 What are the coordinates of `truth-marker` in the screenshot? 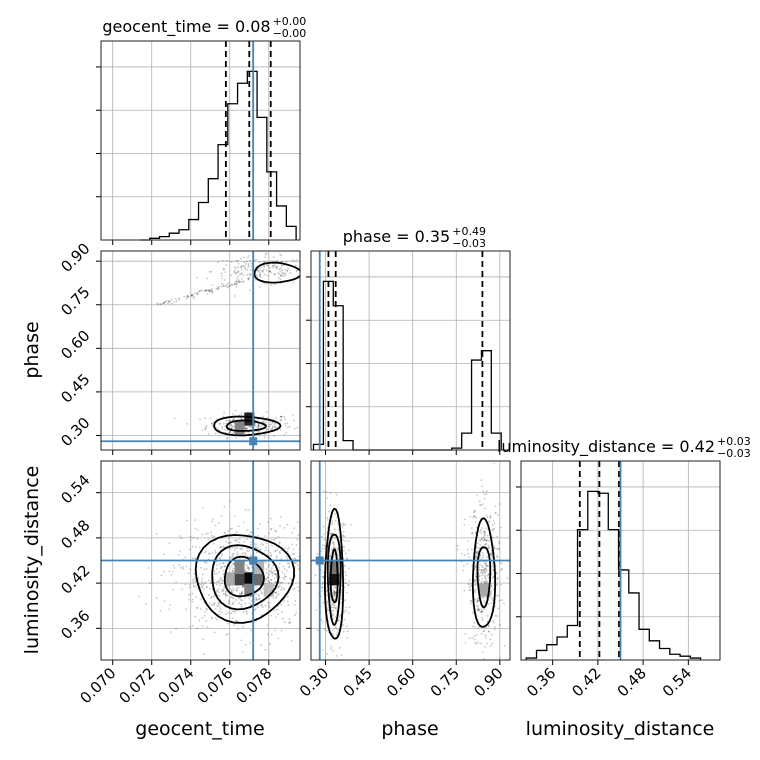 It's located at (253, 441).